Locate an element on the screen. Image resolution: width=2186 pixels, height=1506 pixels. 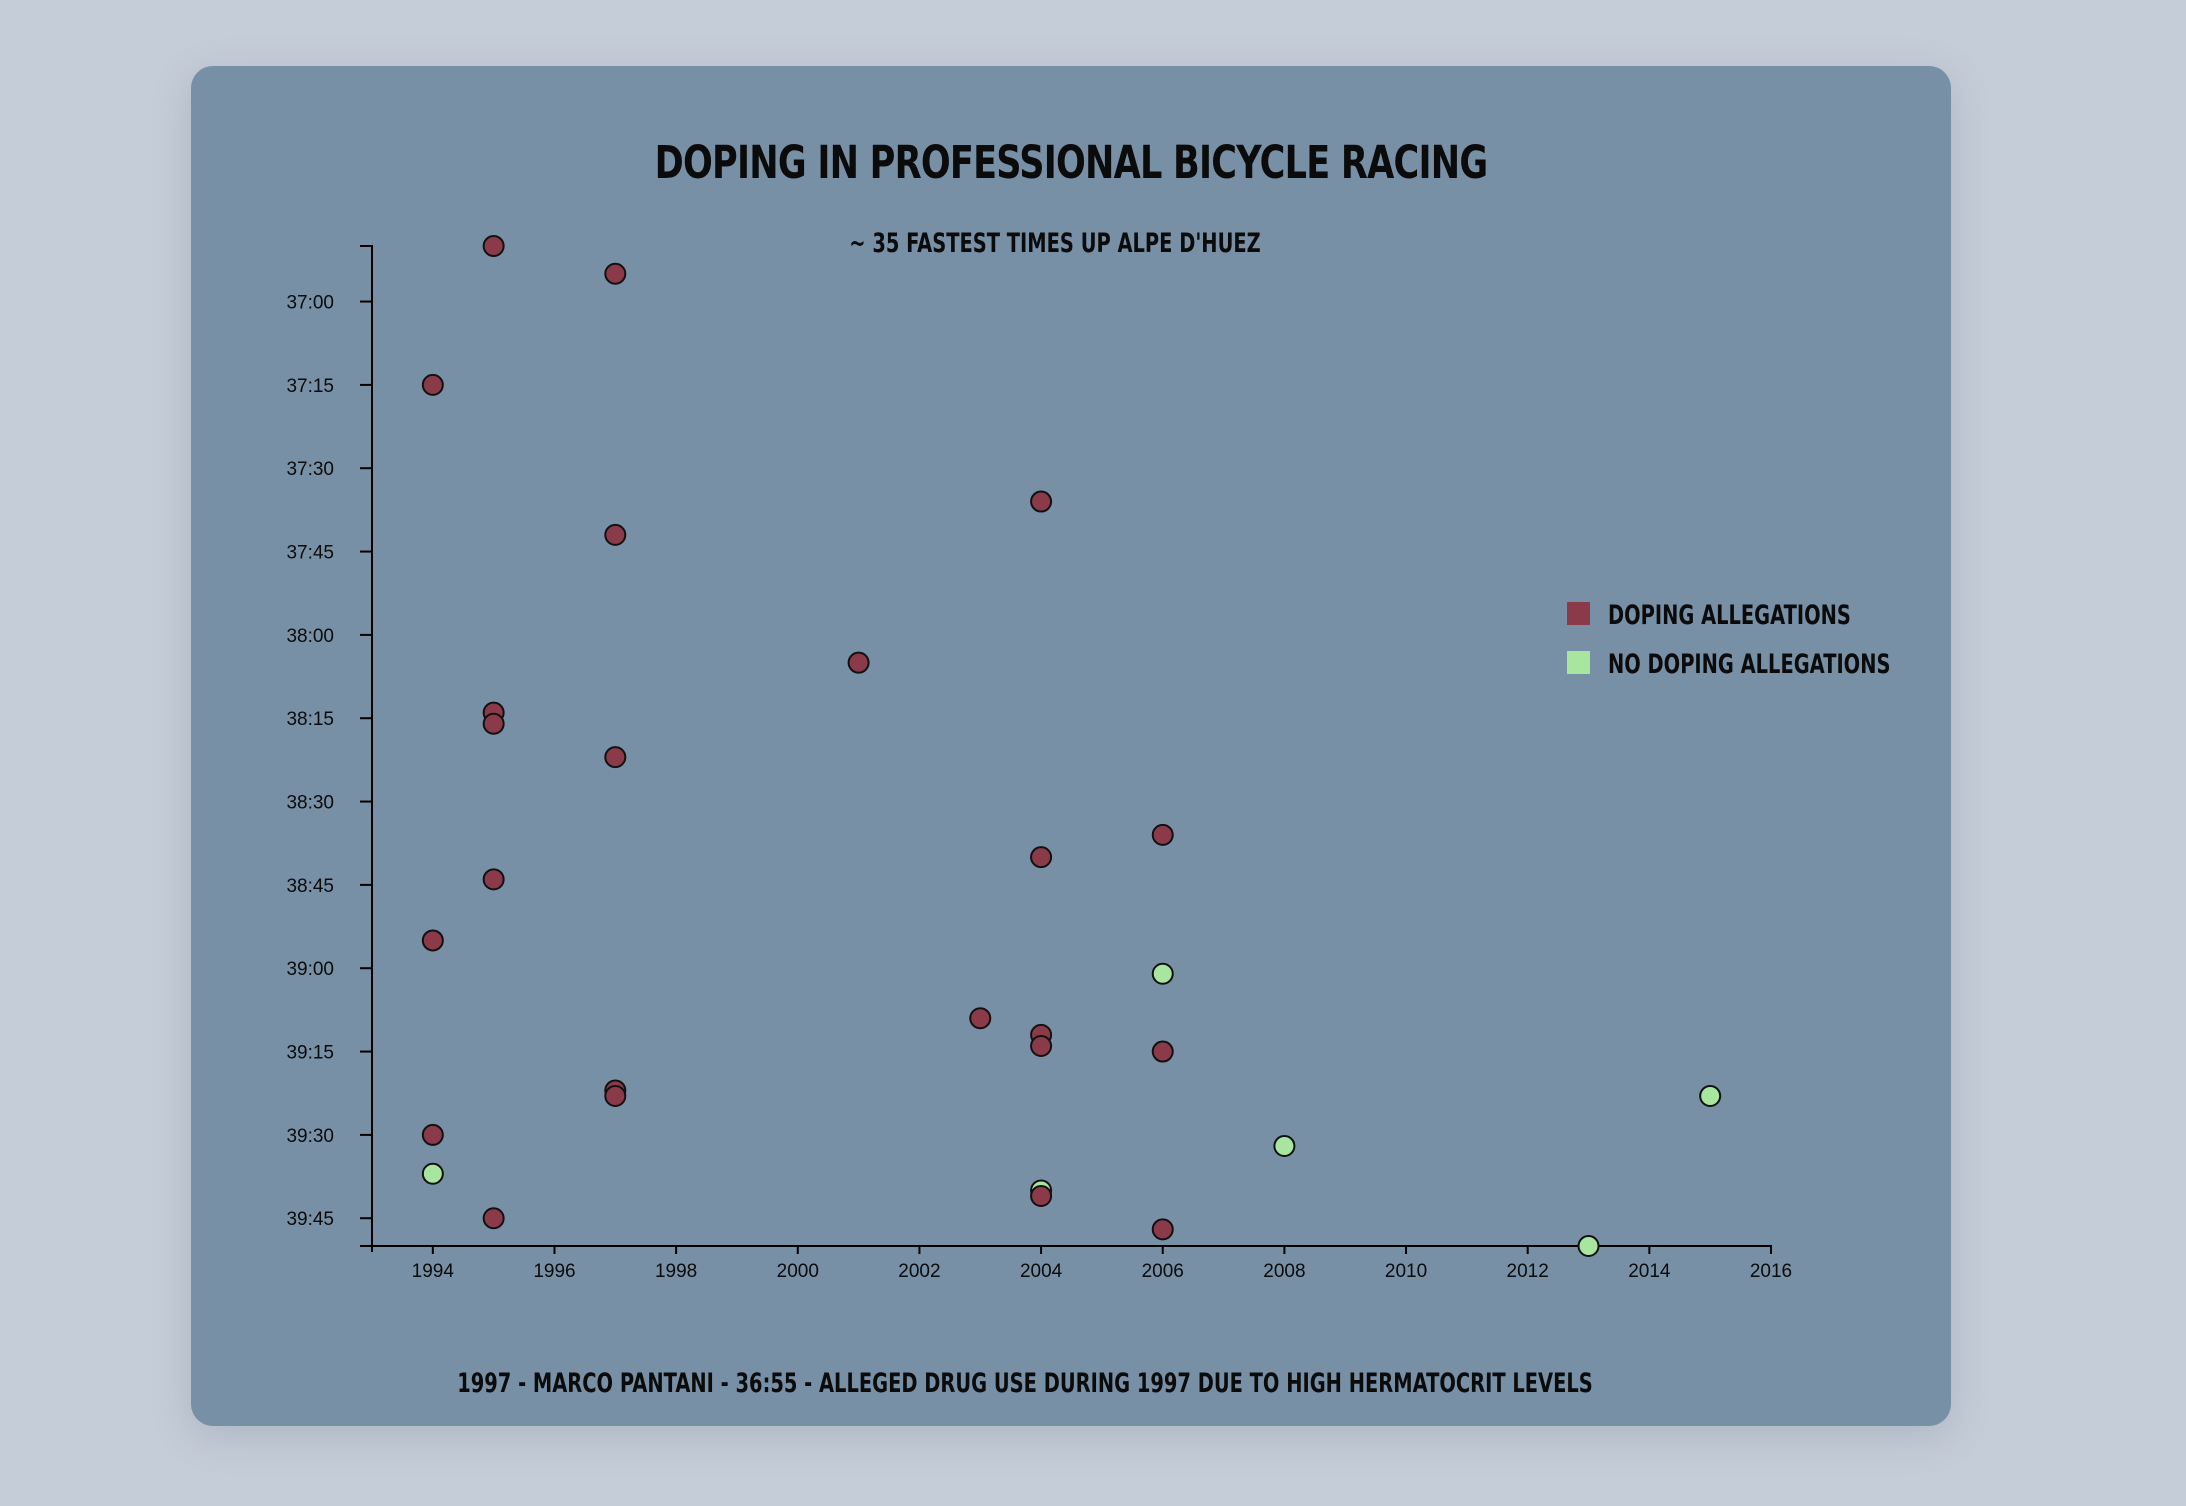
y-axis-line is located at coordinates (366, 746).